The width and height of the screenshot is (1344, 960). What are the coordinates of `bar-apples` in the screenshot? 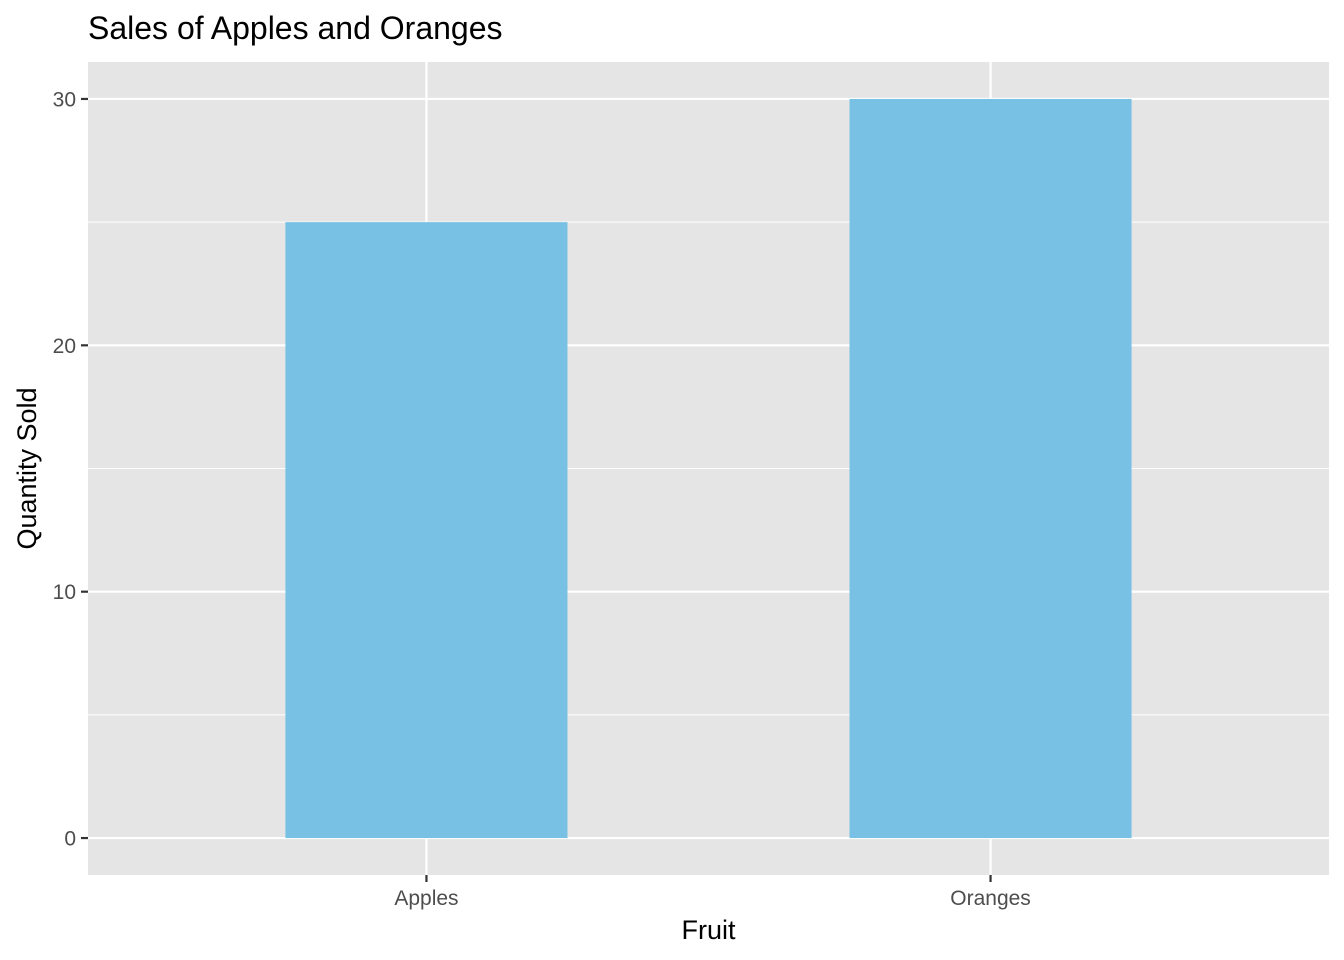 It's located at (426, 530).